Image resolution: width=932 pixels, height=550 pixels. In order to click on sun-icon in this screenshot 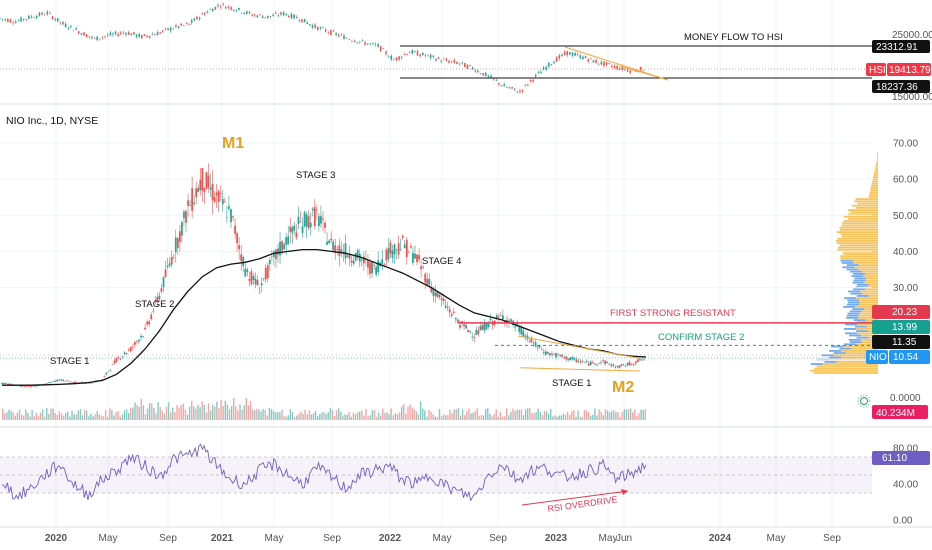, I will do `click(864, 401)`.